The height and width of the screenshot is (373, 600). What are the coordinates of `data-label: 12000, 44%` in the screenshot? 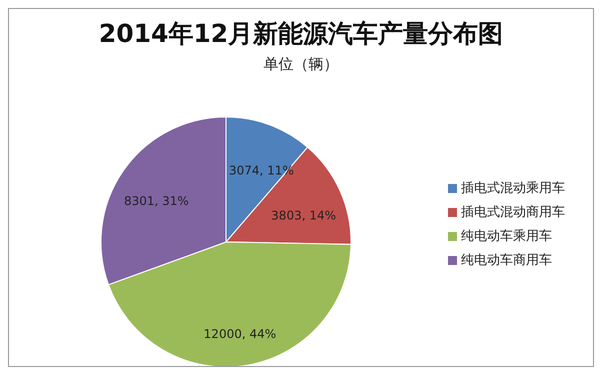 It's located at (240, 333).